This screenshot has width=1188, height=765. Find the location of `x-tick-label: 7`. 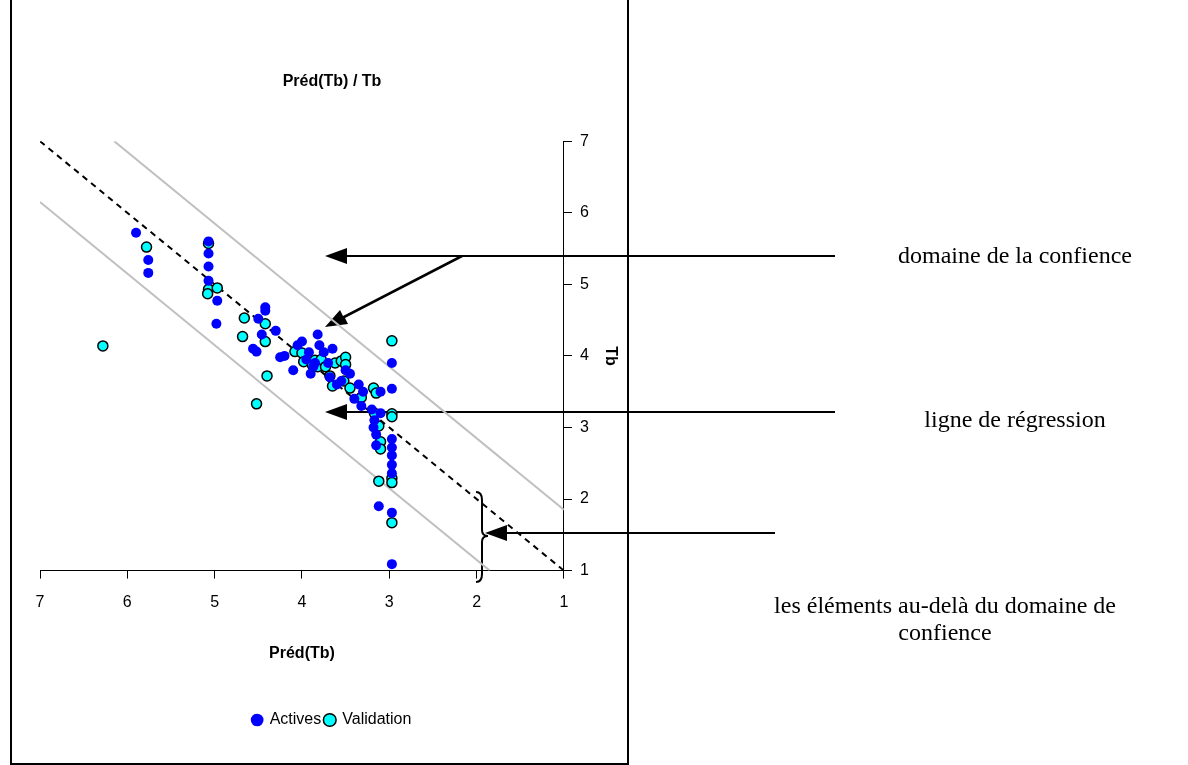

x-tick-label: 7 is located at coordinates (40, 601).